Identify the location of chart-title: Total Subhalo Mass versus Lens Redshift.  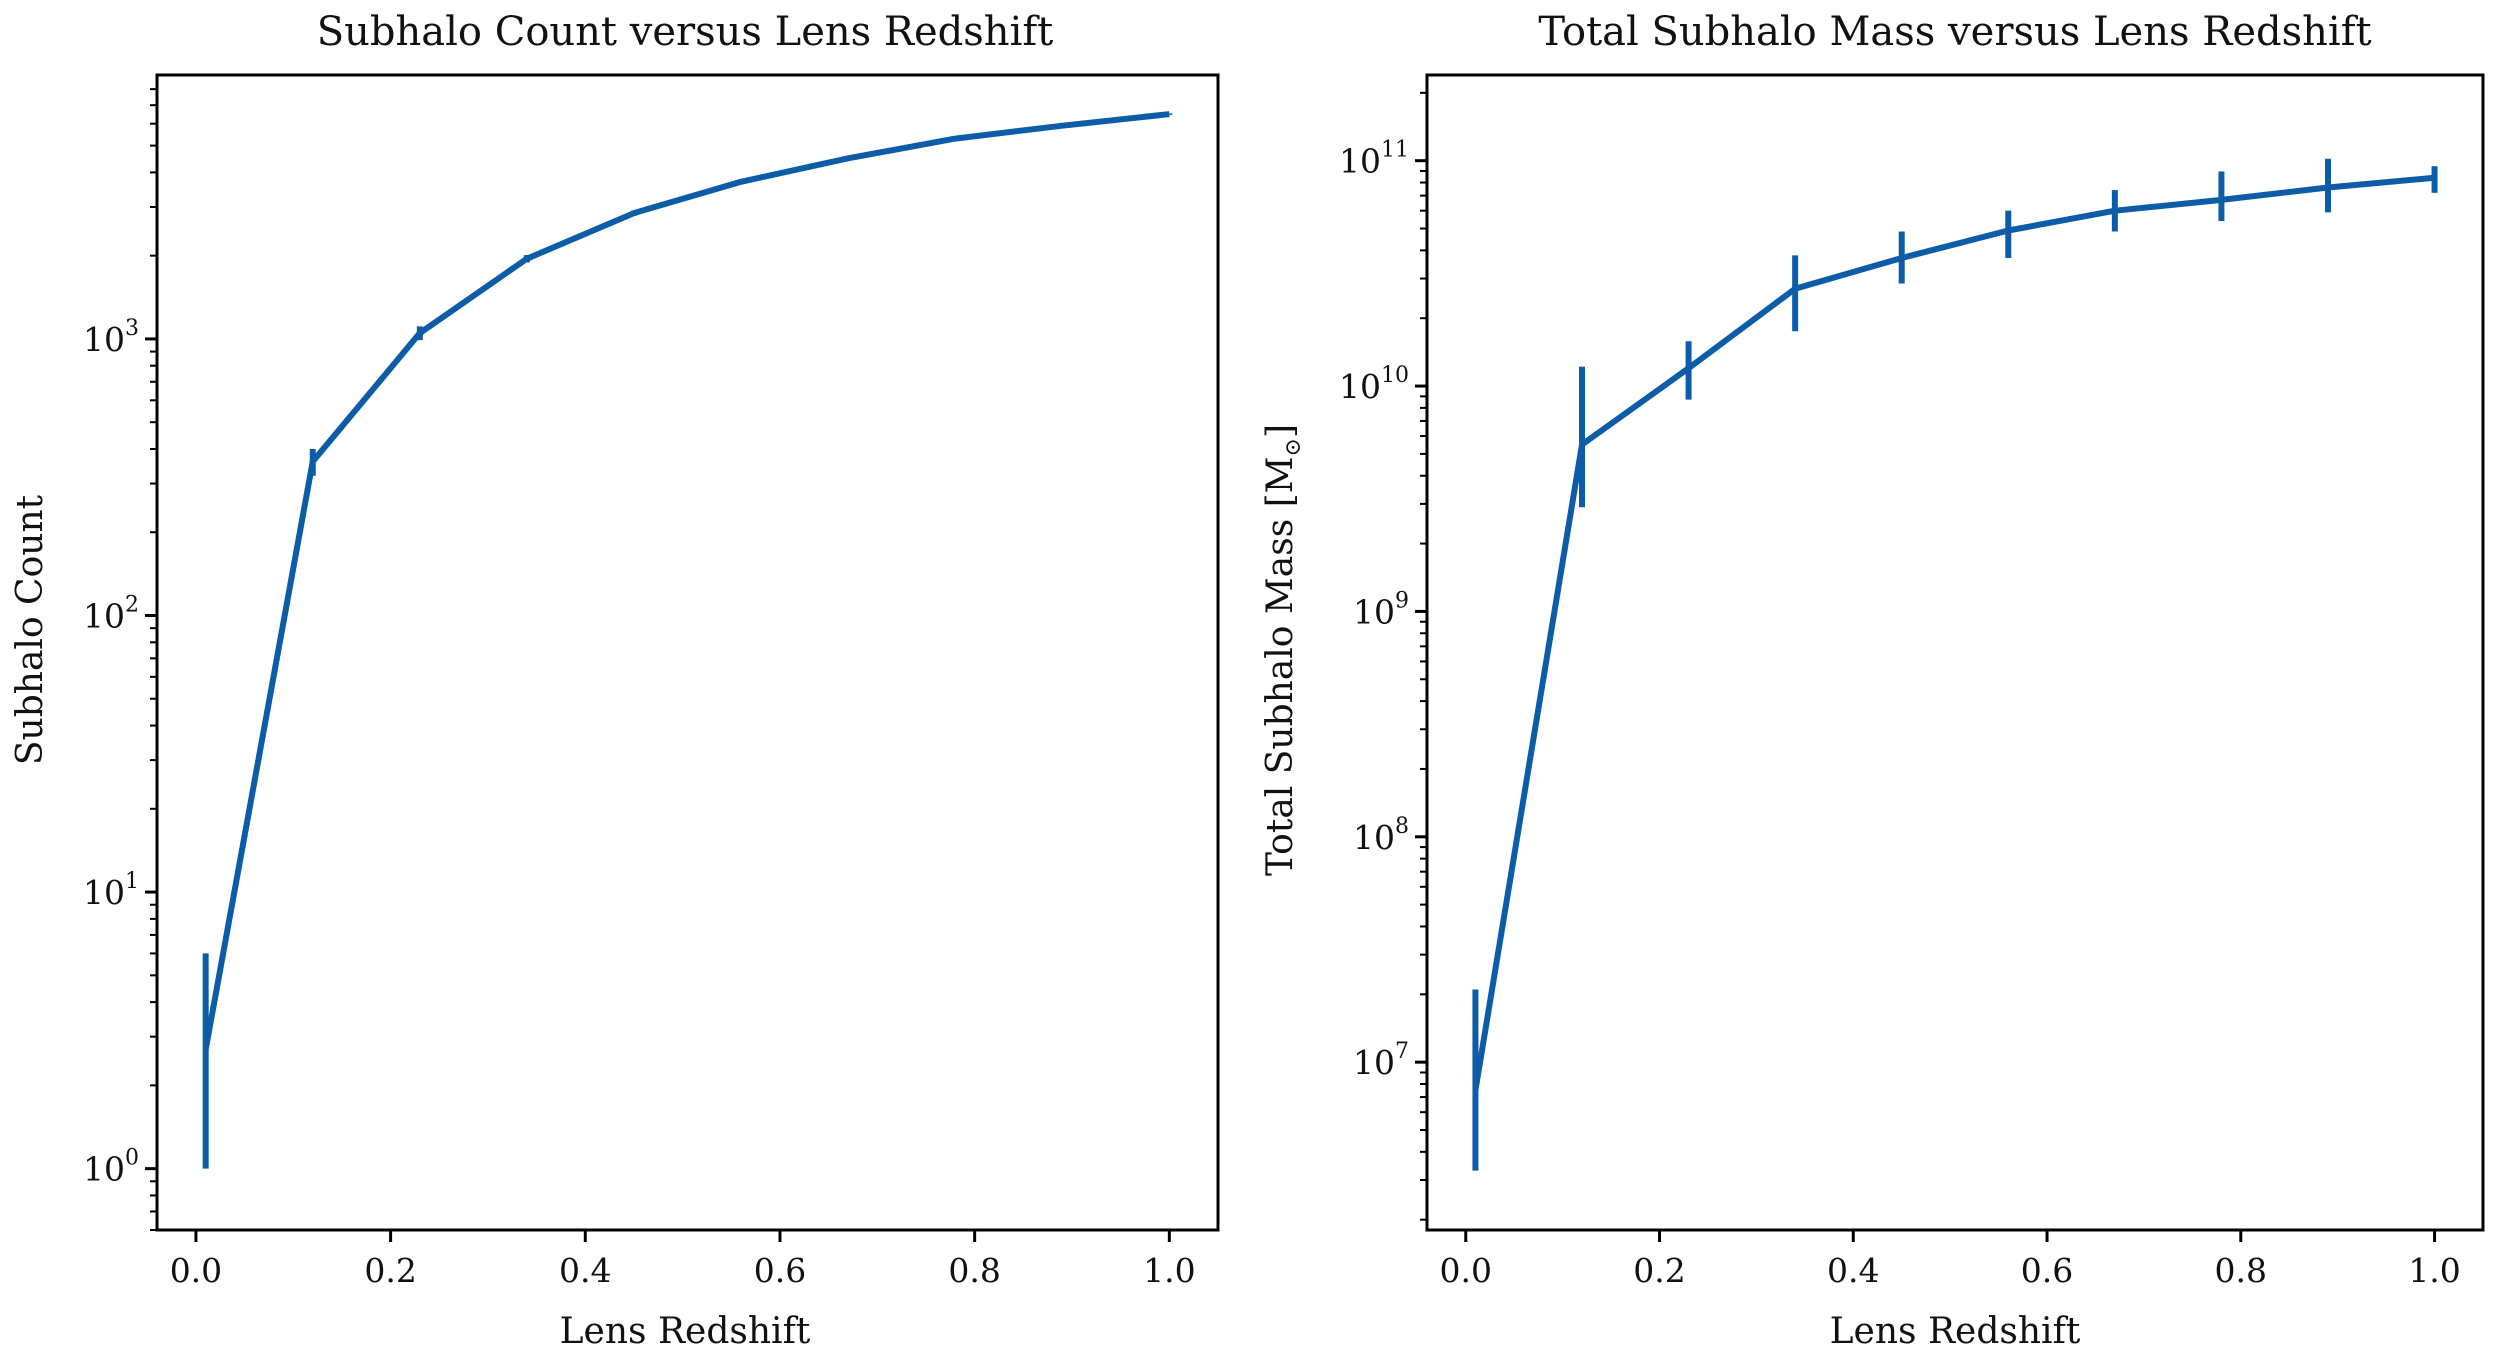
(1954, 32).